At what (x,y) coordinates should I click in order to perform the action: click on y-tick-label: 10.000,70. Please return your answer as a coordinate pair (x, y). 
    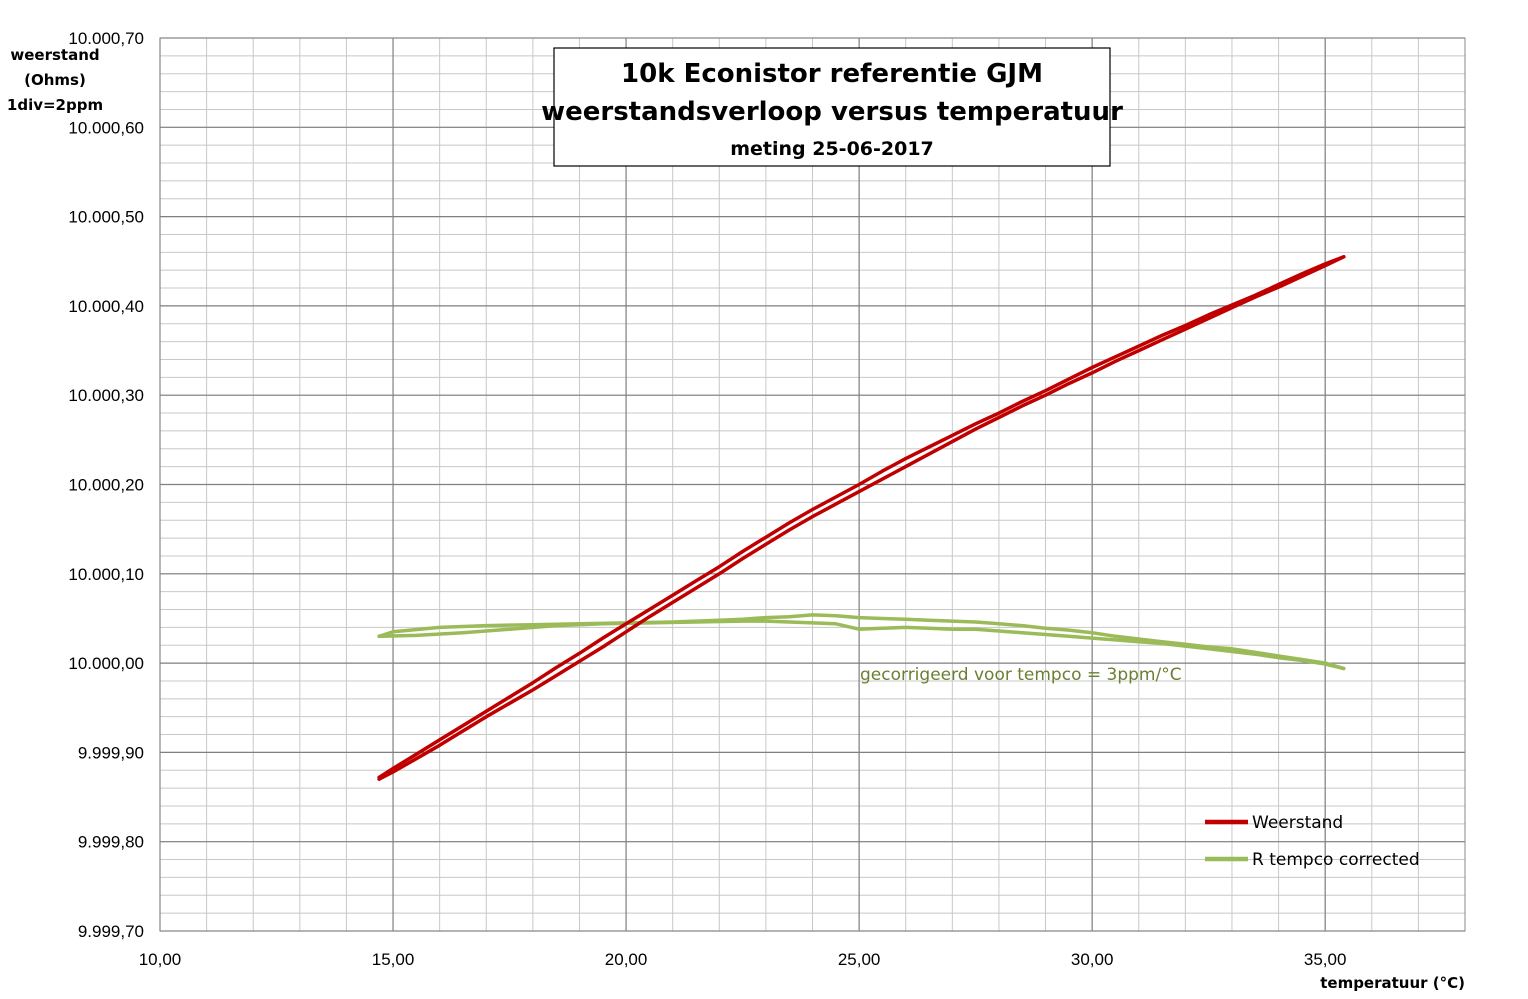
    Looking at the image, I should click on (106, 38).